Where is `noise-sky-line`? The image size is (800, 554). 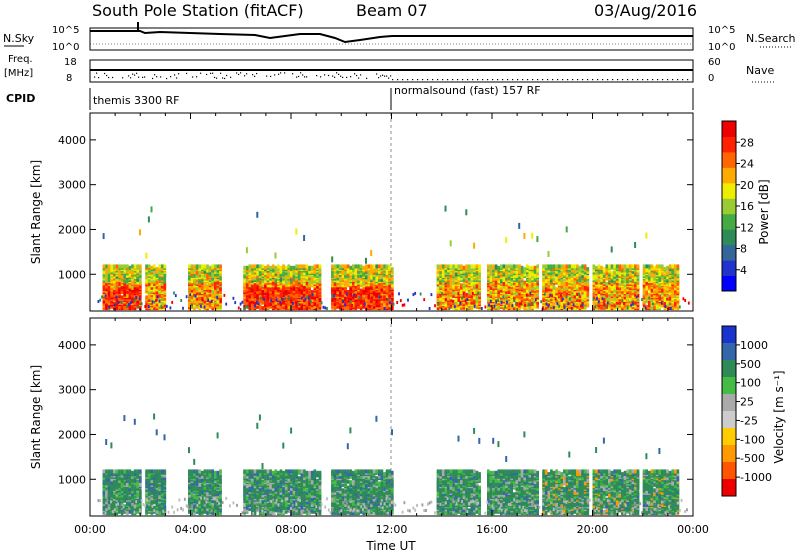 noise-sky-line is located at coordinates (391, 37).